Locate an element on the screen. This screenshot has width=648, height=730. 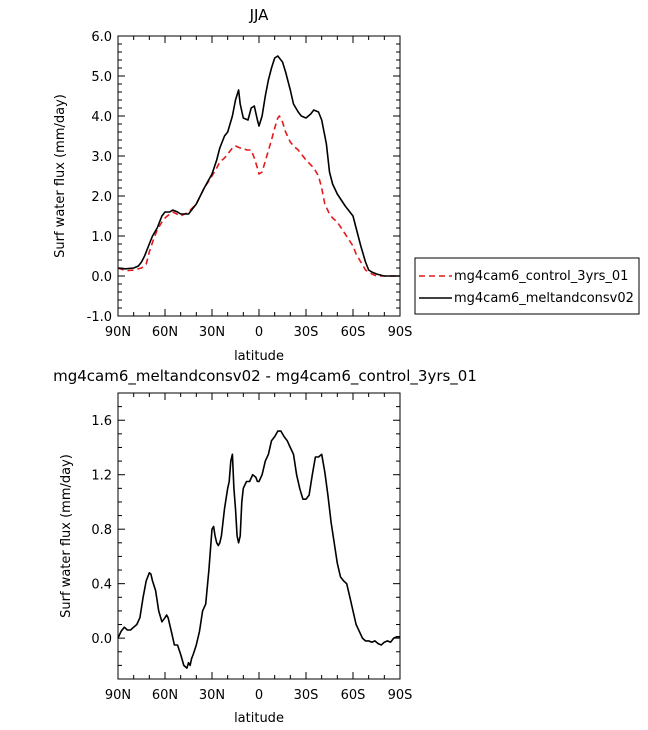
x-axis-label-bottom: latitude is located at coordinates (259, 718).